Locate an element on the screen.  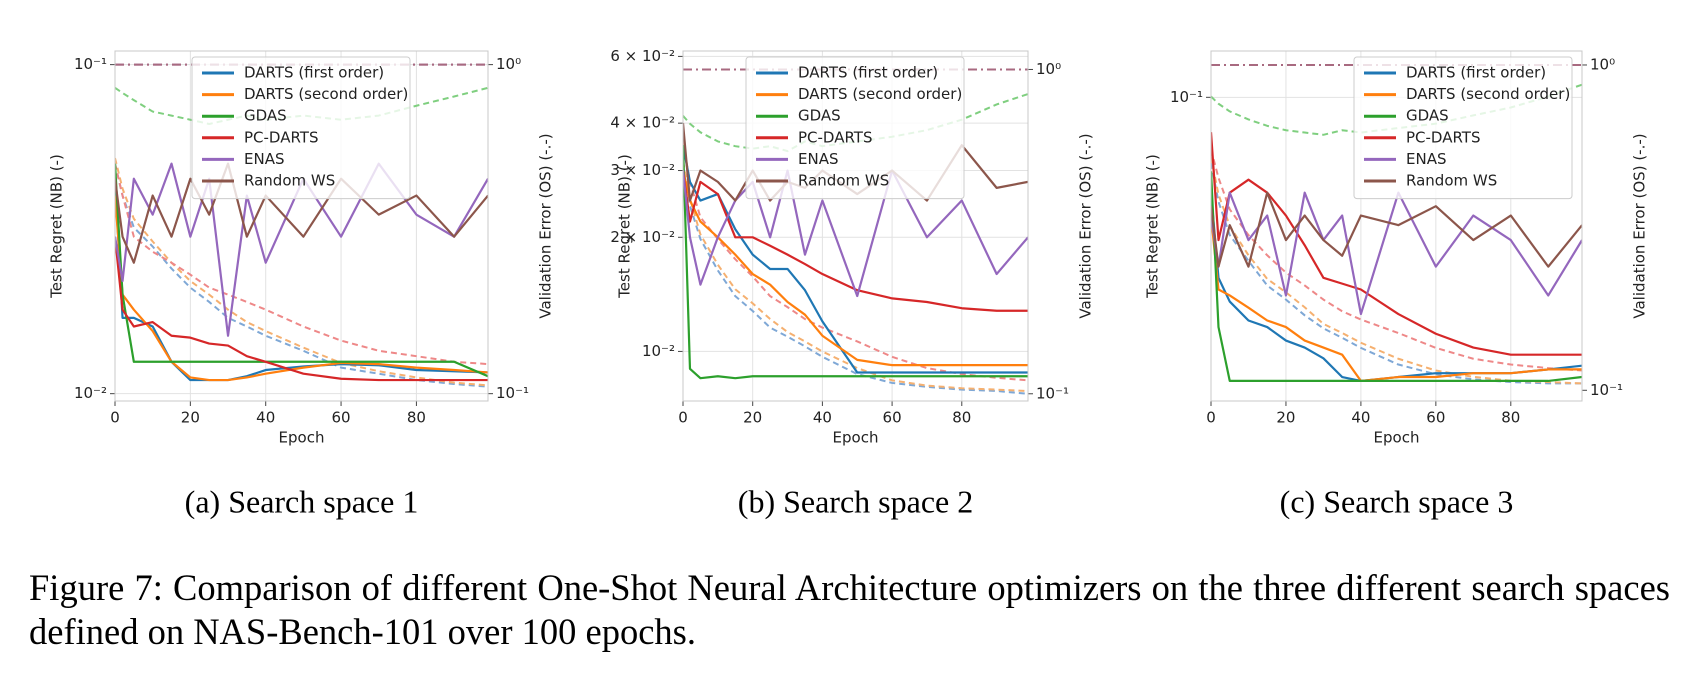
subcaption: (a) Search space 1 is located at coordinates (302, 501).